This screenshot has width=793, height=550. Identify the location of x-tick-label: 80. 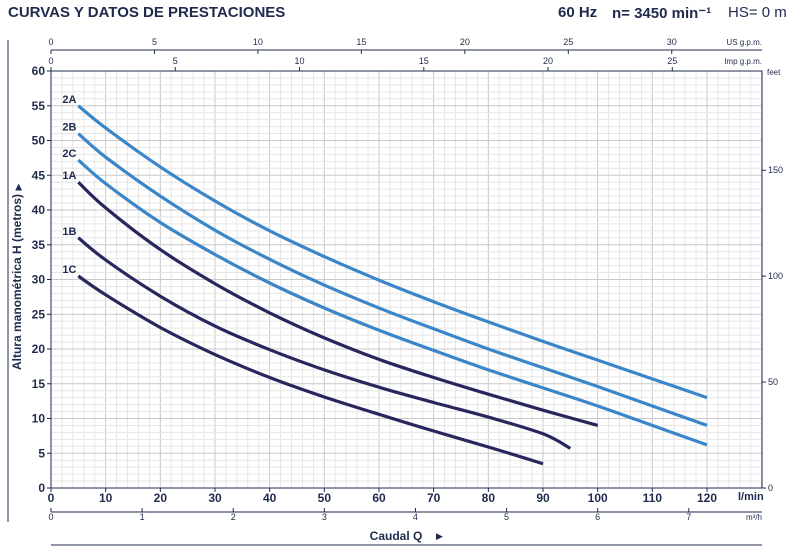
(489, 498).